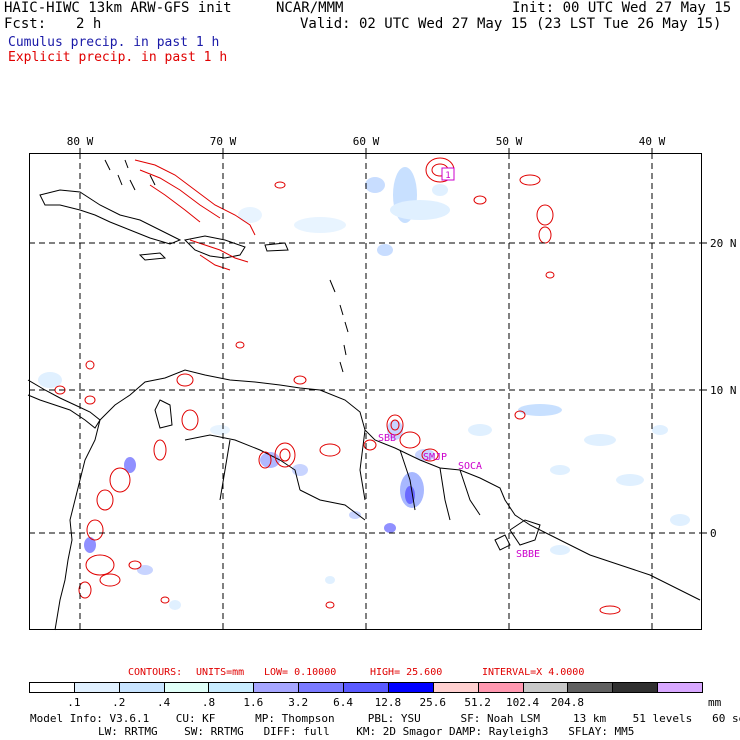  Describe the element at coordinates (253, 702) in the screenshot. I see `colorbar-tick-label: 1.6` at that location.